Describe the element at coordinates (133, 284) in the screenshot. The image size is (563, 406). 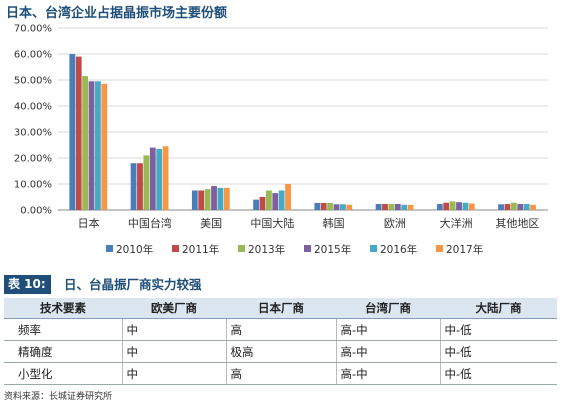
I see `table-title: 日、台晶振厂商实力较强` at that location.